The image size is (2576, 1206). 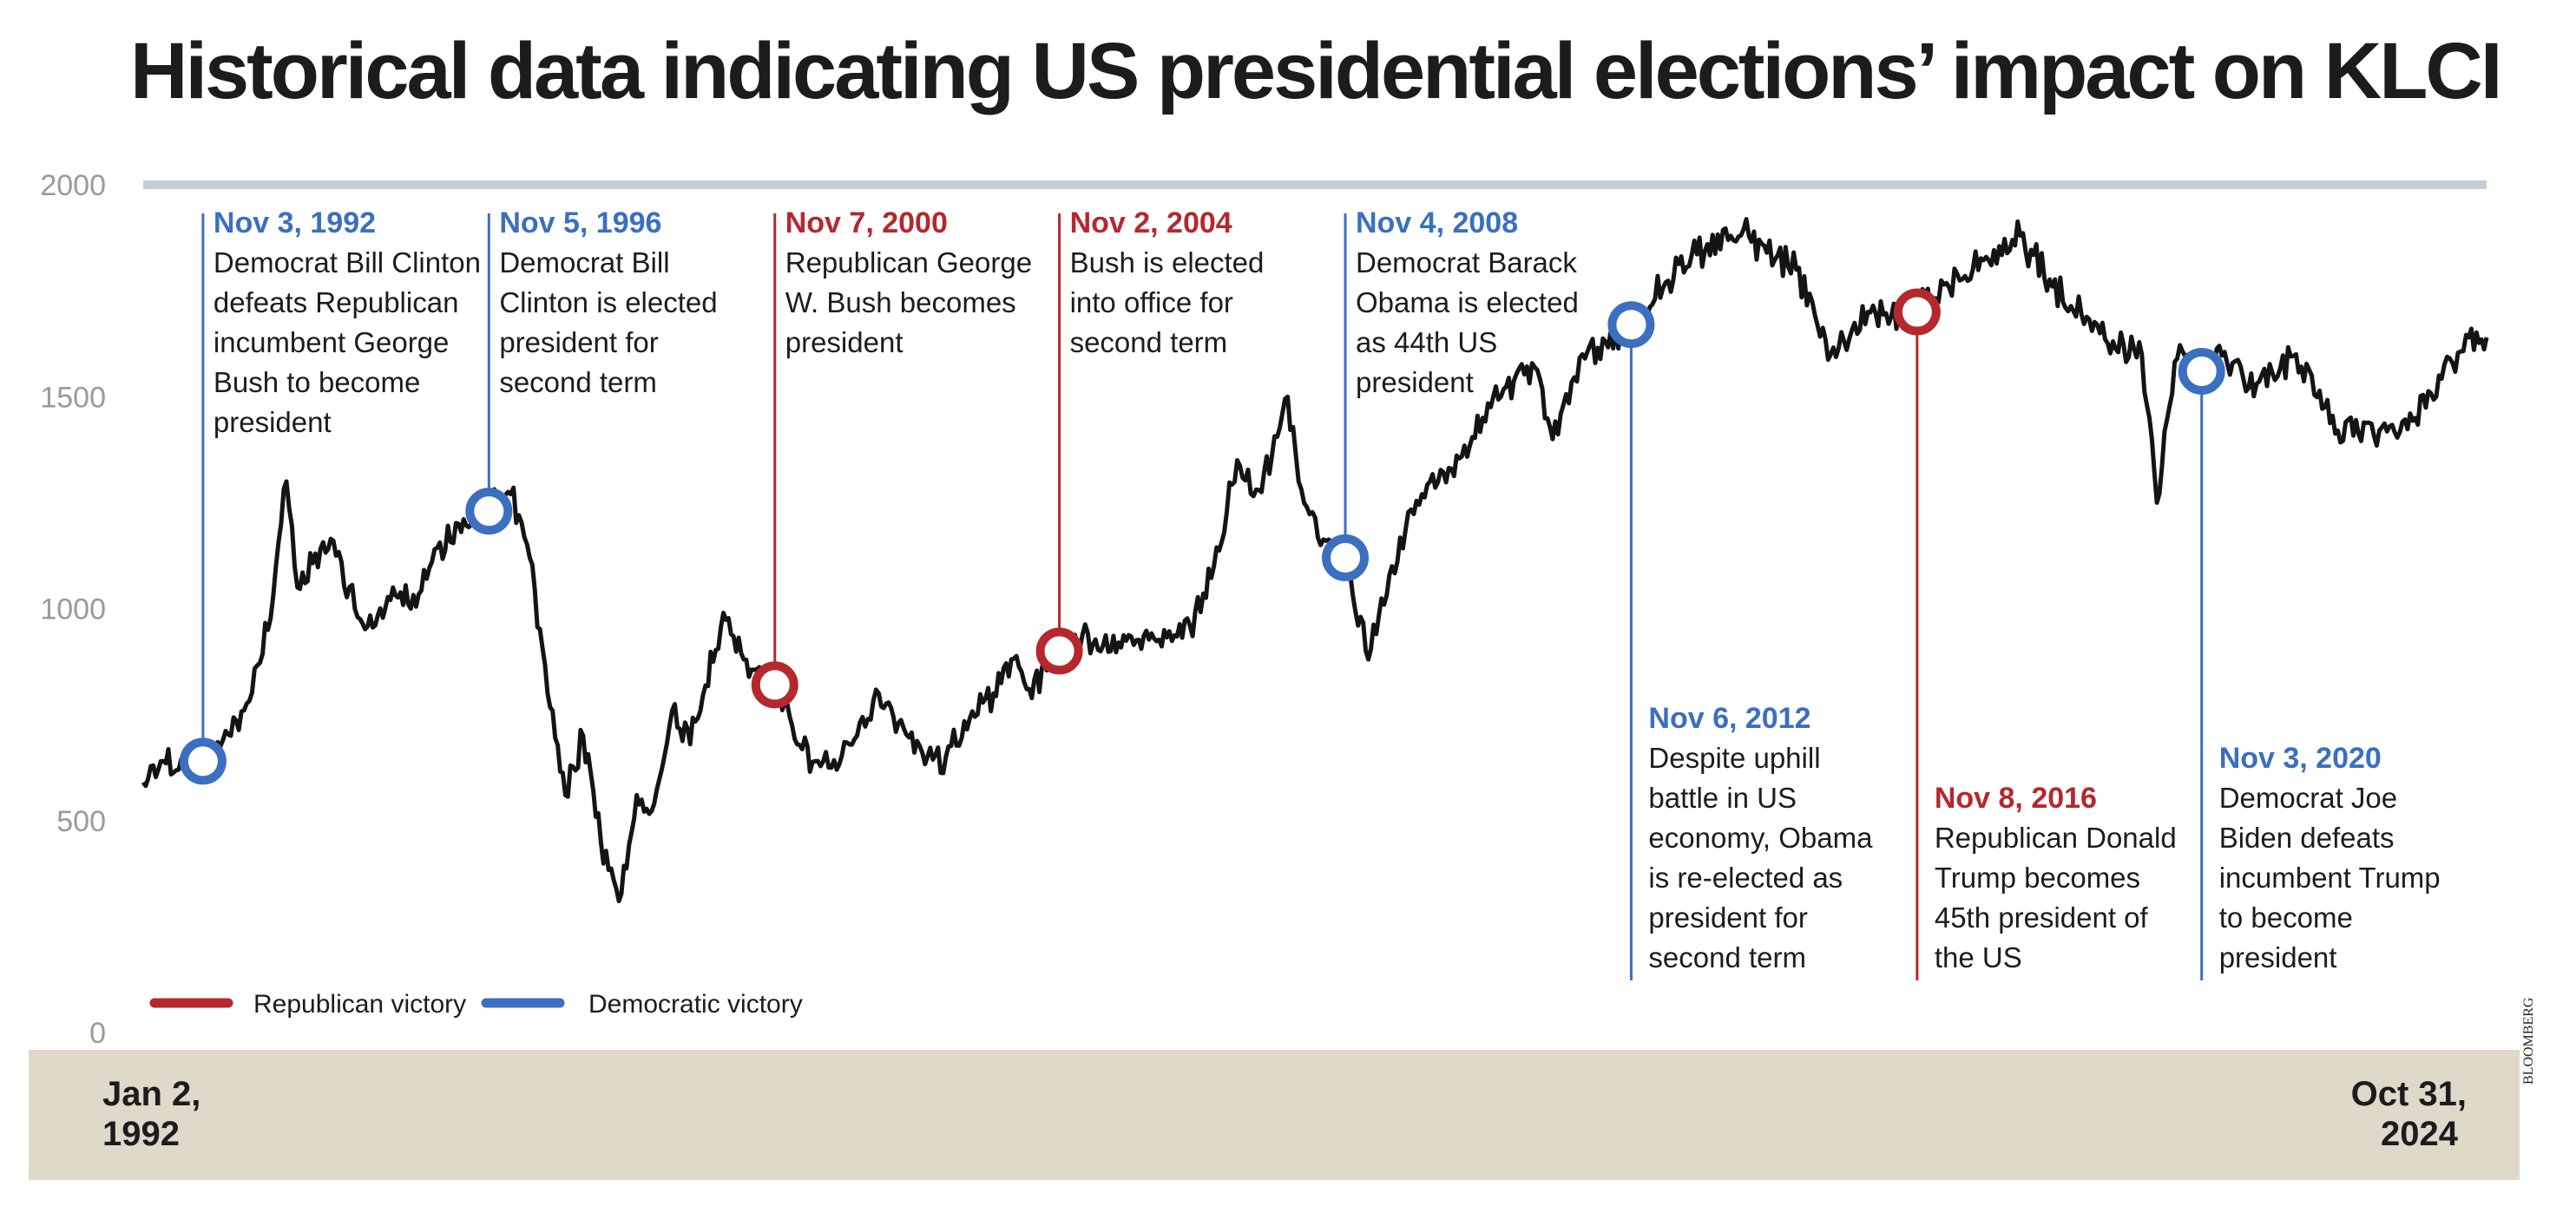 I want to click on event-description-line: Democrat Joe, so click(x=2308, y=798).